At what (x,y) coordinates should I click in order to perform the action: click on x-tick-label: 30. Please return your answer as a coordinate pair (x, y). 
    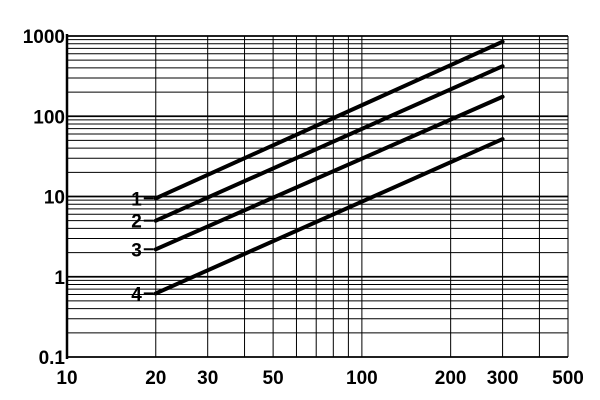
    Looking at the image, I should click on (207, 378).